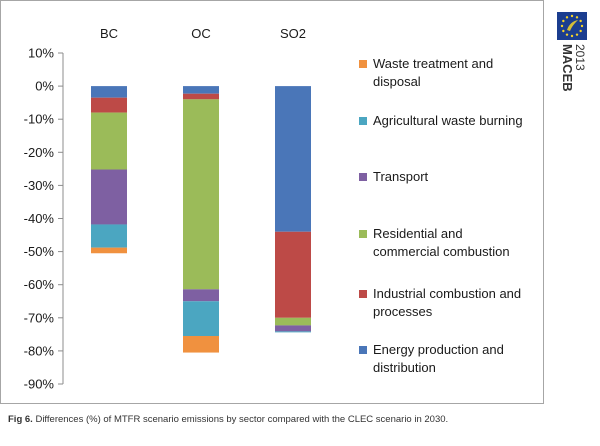 The image size is (600, 446). I want to click on legend-label: Energy production and, so click(438, 349).